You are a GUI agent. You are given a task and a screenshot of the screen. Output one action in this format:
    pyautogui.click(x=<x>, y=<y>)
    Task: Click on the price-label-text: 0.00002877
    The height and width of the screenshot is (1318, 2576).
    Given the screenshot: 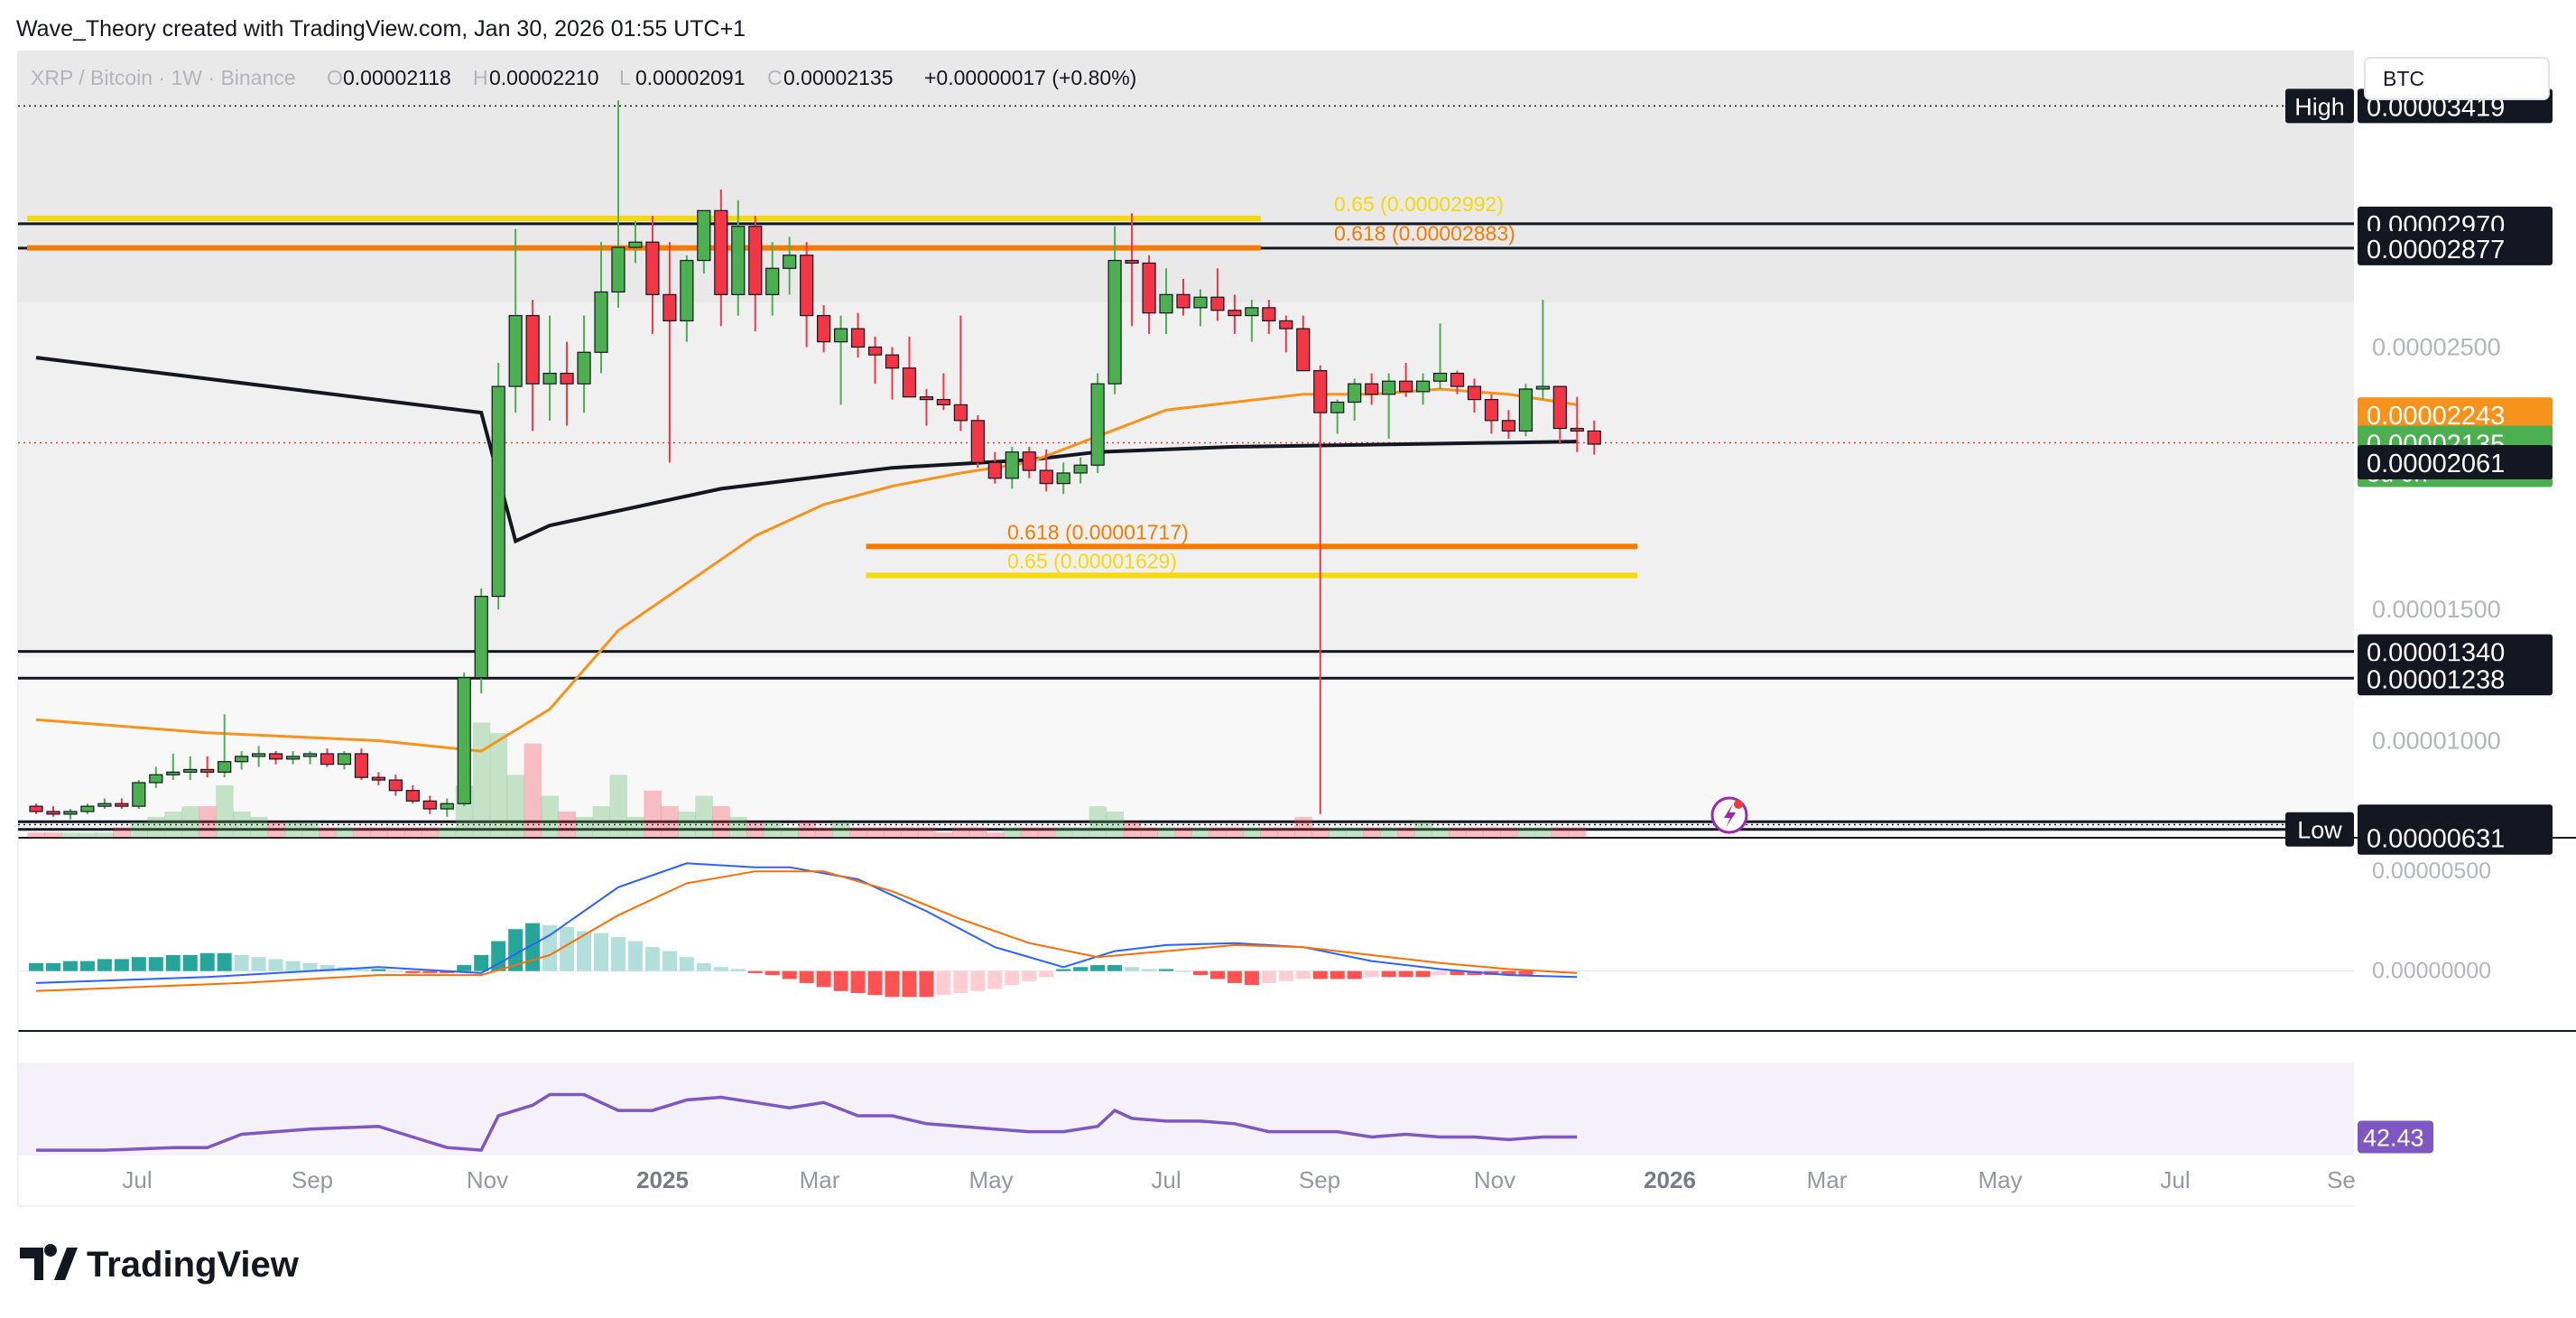 What is the action you would take?
    pyautogui.click(x=2436, y=251)
    